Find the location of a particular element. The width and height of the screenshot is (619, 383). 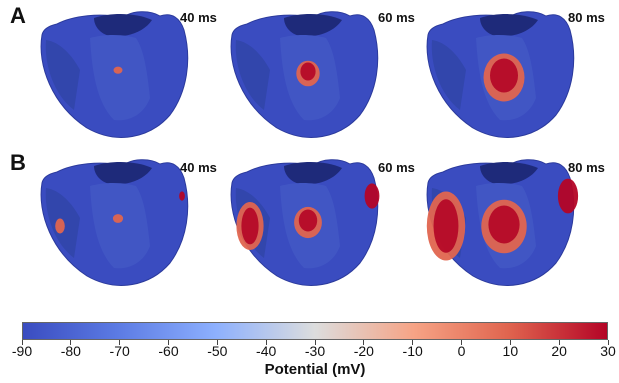

colorbar-tick-label: 10 is located at coordinates (510, 351).